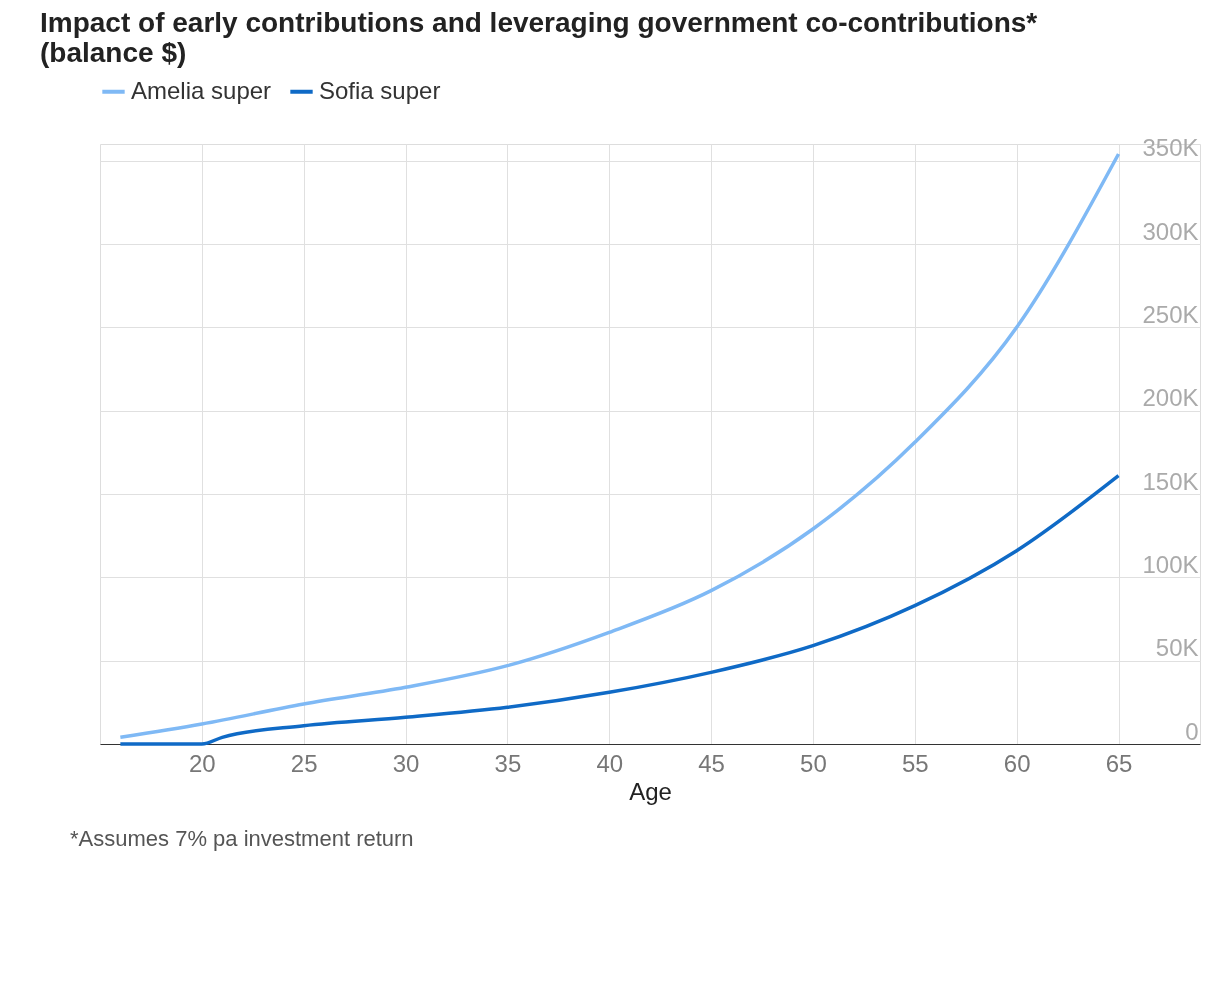 This screenshot has width=1220, height=984. What do you see at coordinates (539, 22) in the screenshot?
I see `text: Impact of early contributions and leveraging government co-contributions*` at bounding box center [539, 22].